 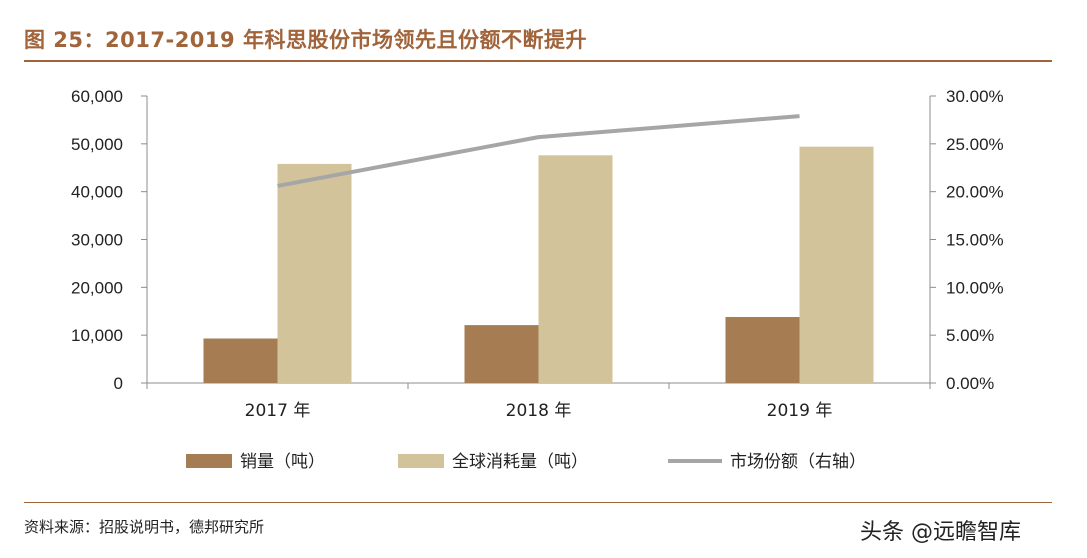 I want to click on footer-rule, so click(x=538, y=502).